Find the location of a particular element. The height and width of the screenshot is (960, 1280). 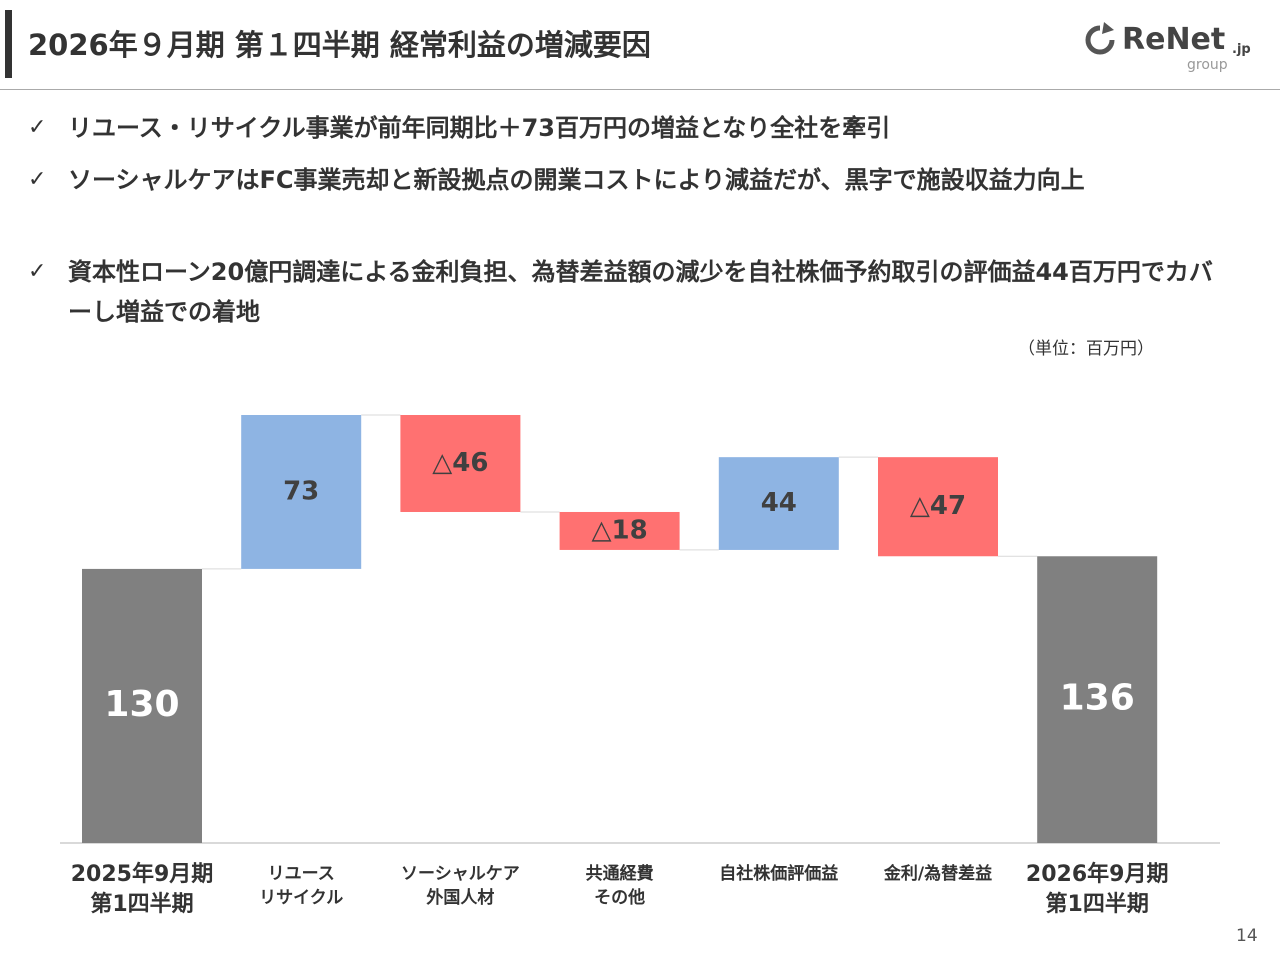

value-label: 136 is located at coordinates (1097, 698).